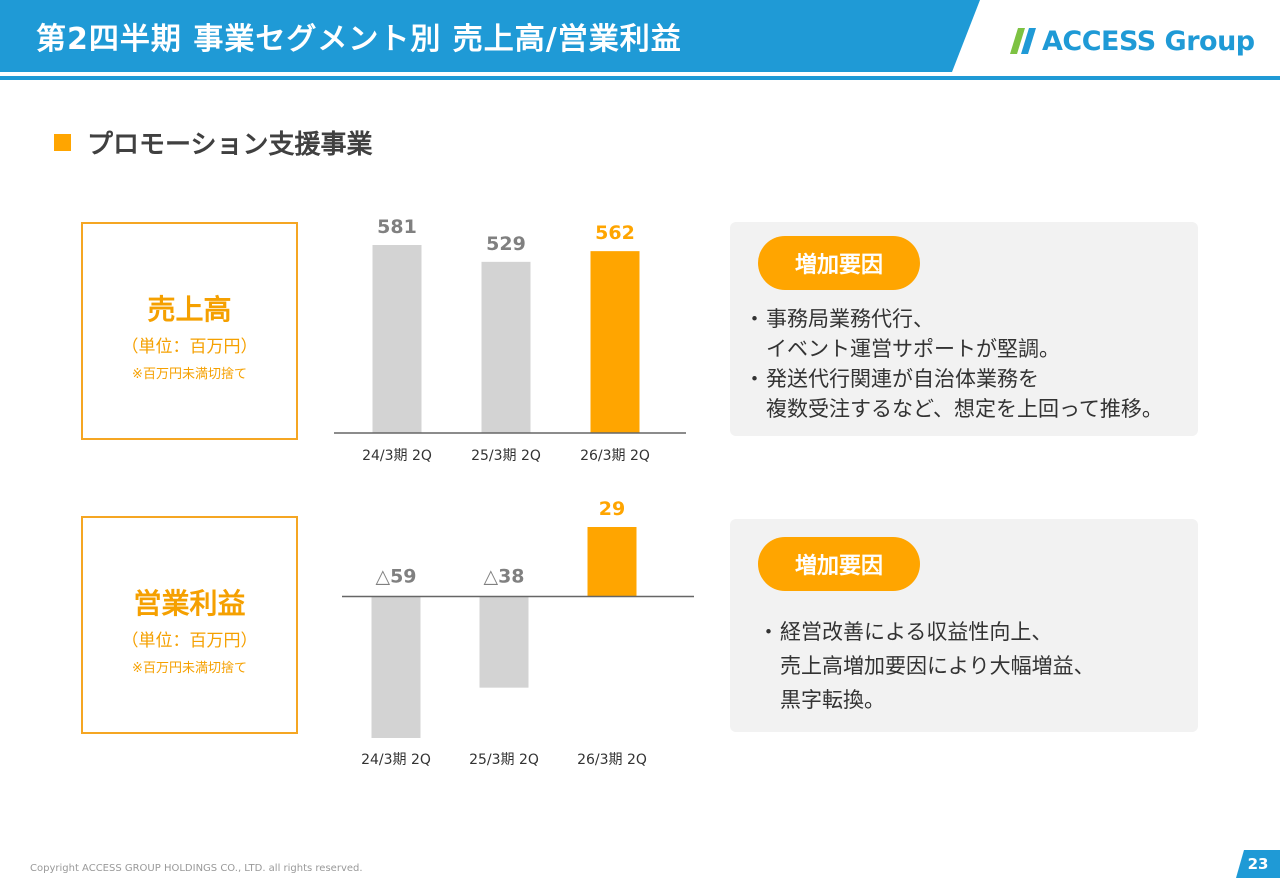 This screenshot has width=1280, height=886. I want to click on list-item: 複数受注するなど、想定を上回って推移。, so click(964, 409).